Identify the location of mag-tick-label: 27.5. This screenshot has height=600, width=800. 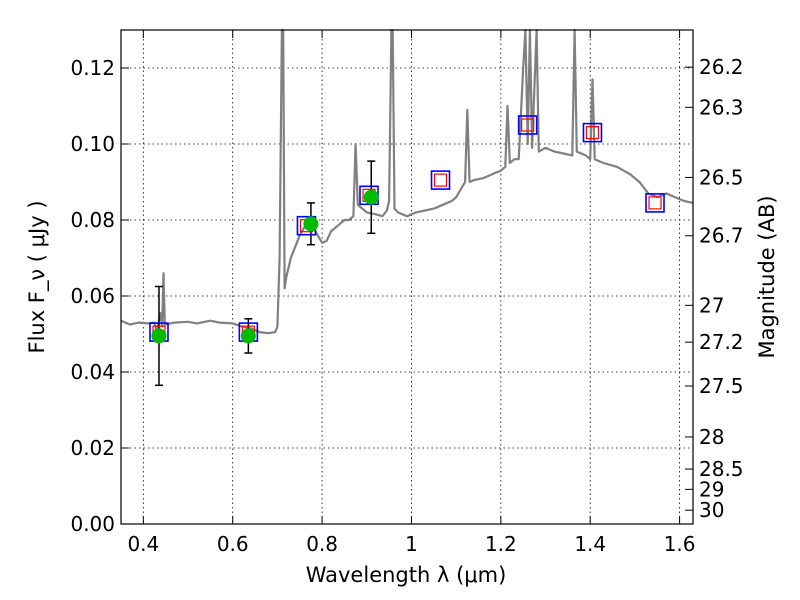
(721, 386).